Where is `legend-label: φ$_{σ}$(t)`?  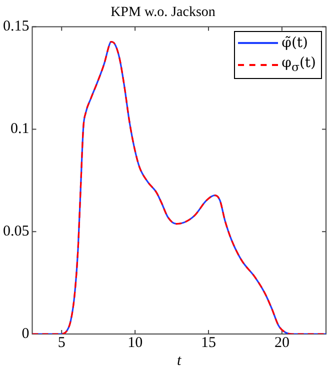
legend-label: φ$_{σ}$(t) is located at coordinates (299, 65).